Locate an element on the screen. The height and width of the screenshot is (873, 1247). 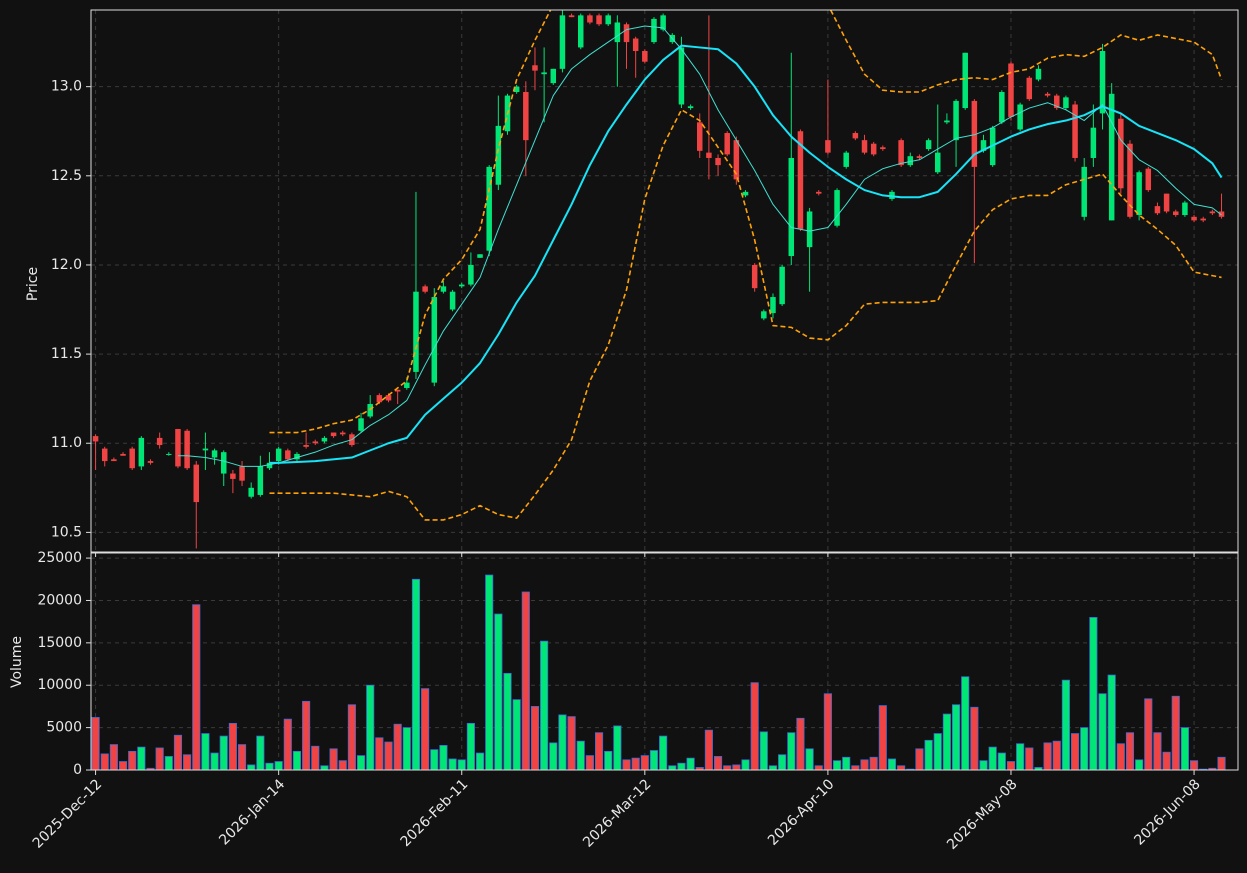
y-tick-label: 10.5 is located at coordinates (66, 532).